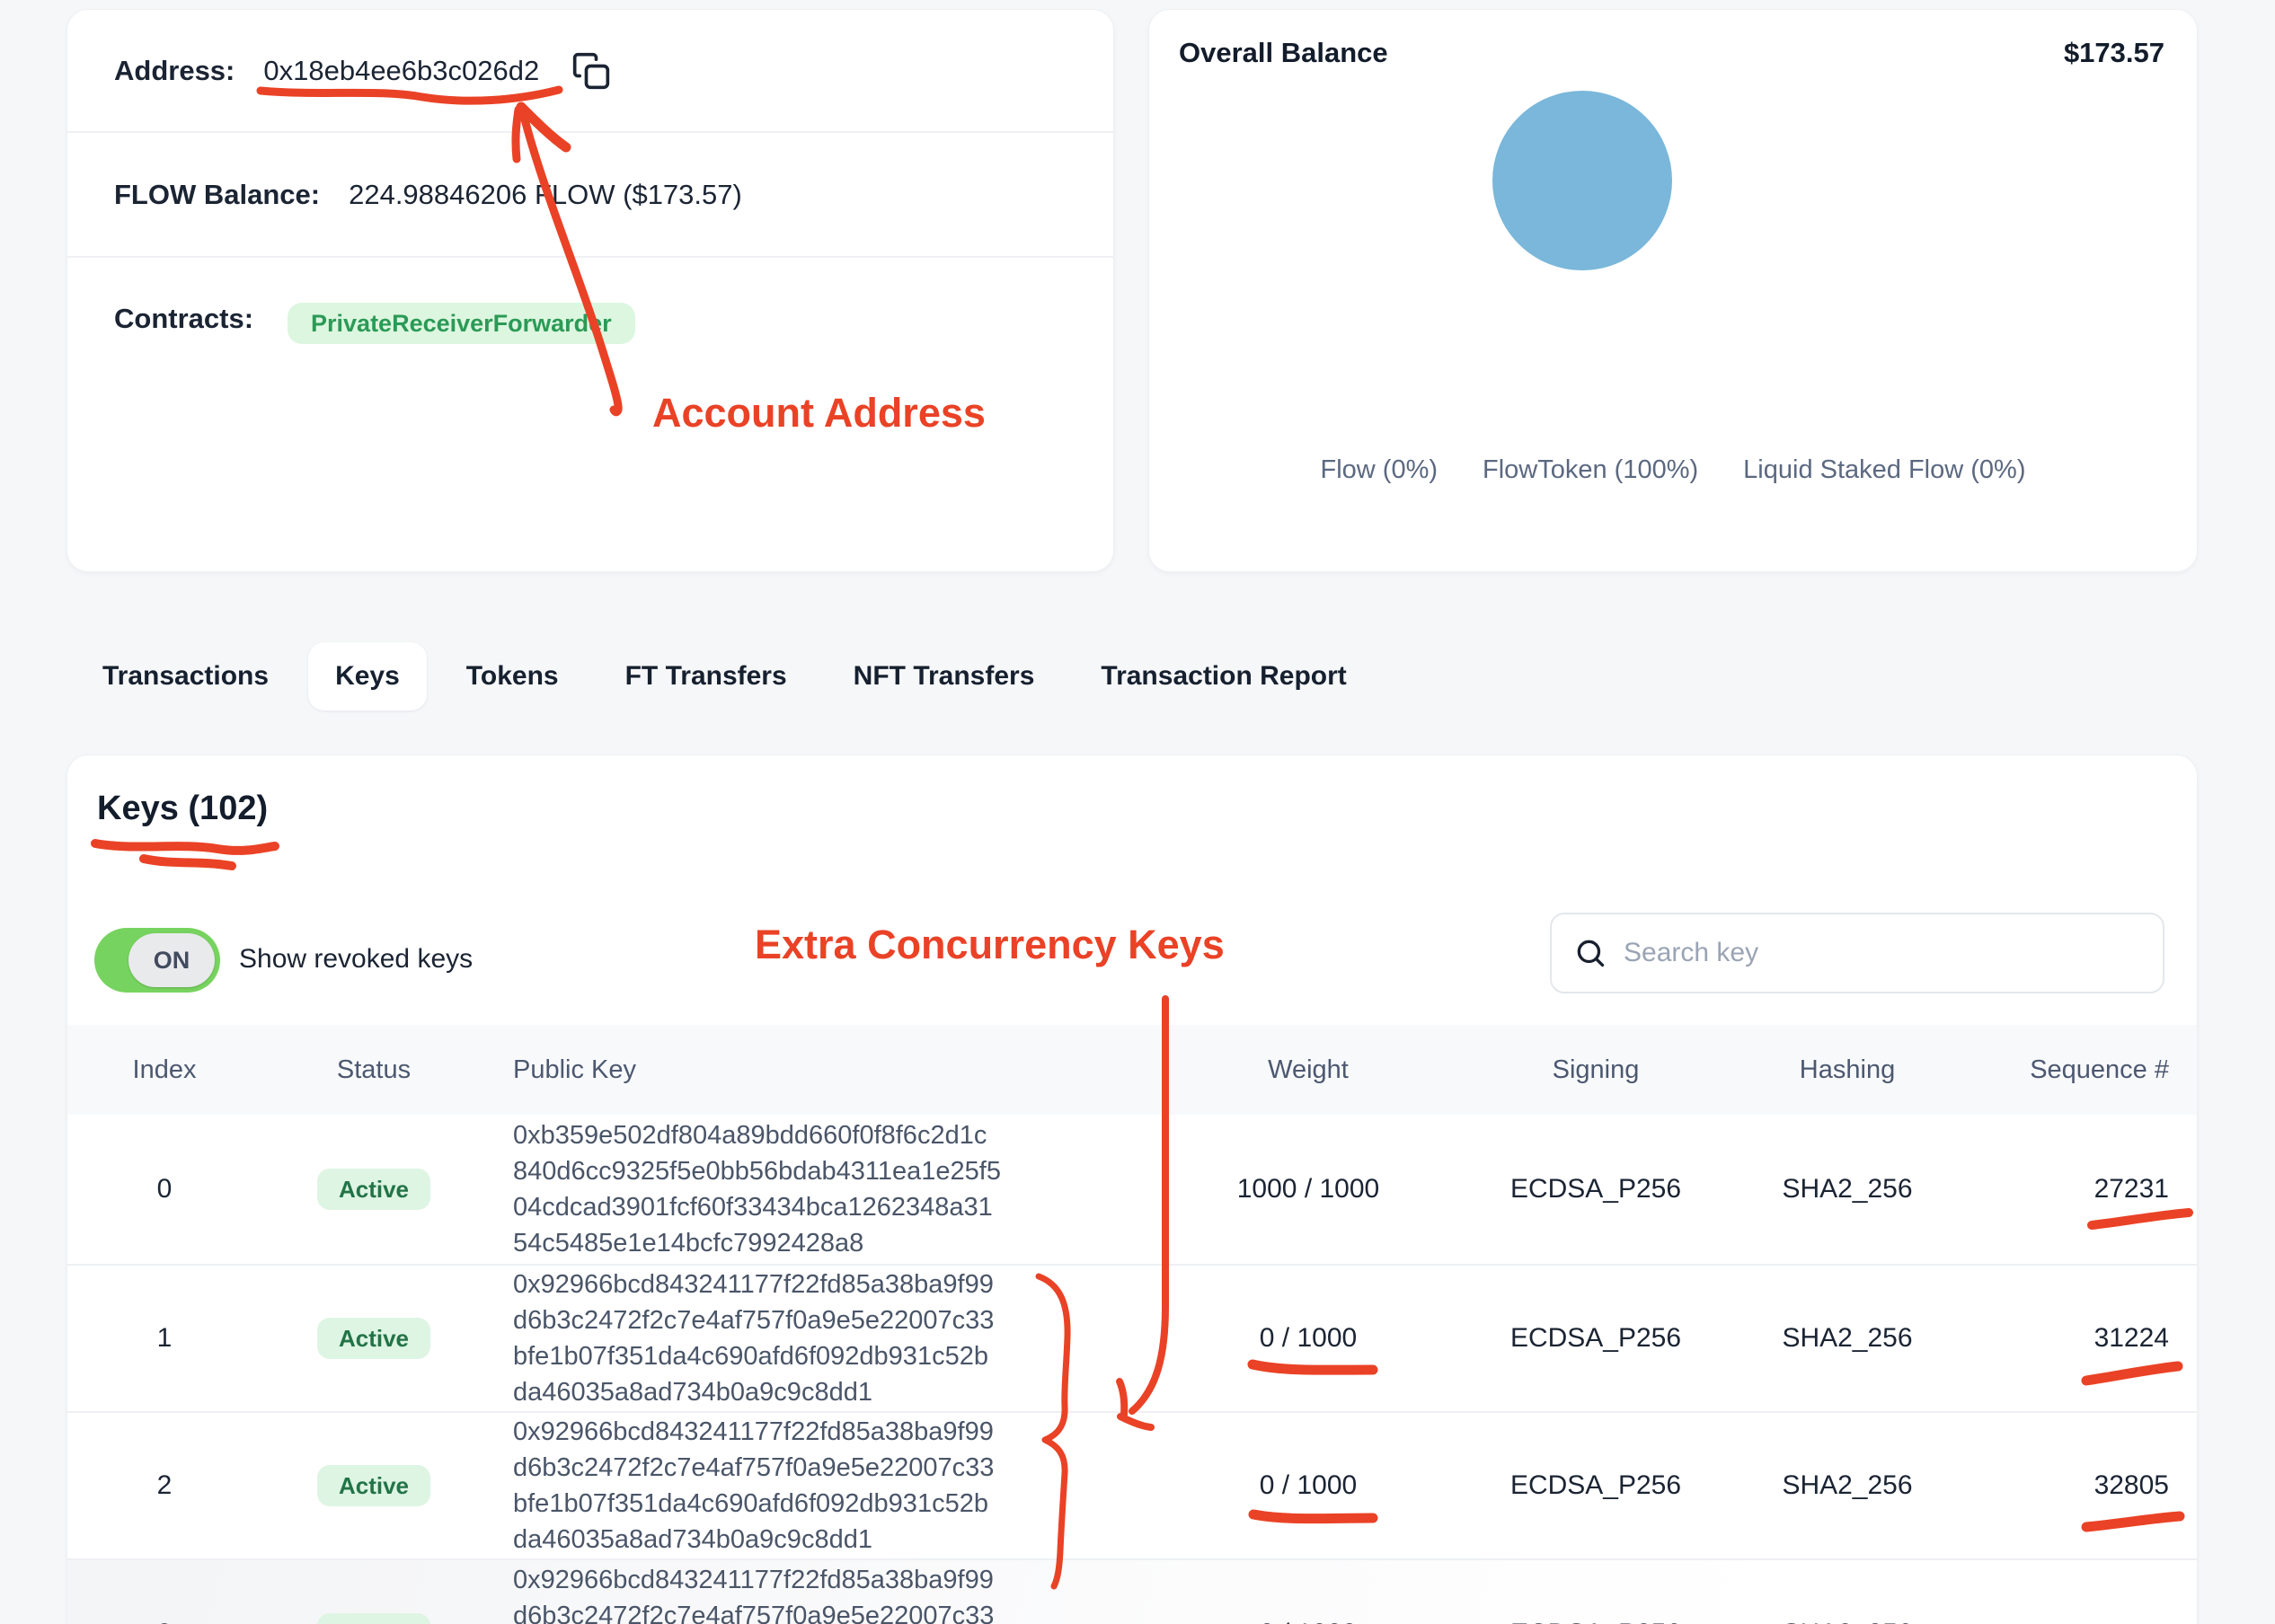  Describe the element at coordinates (374, 1069) in the screenshot. I see `col-status: Status` at that location.